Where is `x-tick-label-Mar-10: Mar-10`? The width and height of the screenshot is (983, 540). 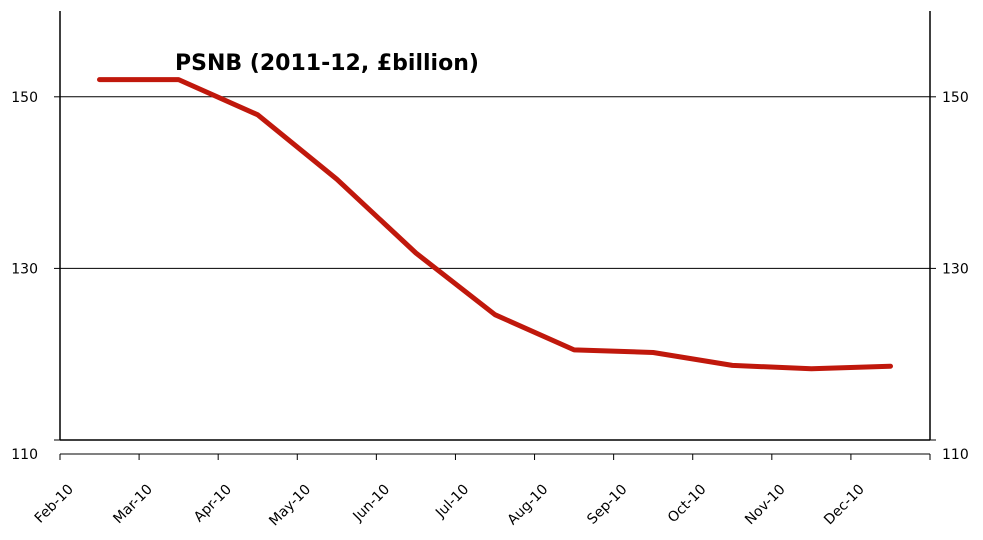 x-tick-label-Mar-10: Mar-10 is located at coordinates (133, 505).